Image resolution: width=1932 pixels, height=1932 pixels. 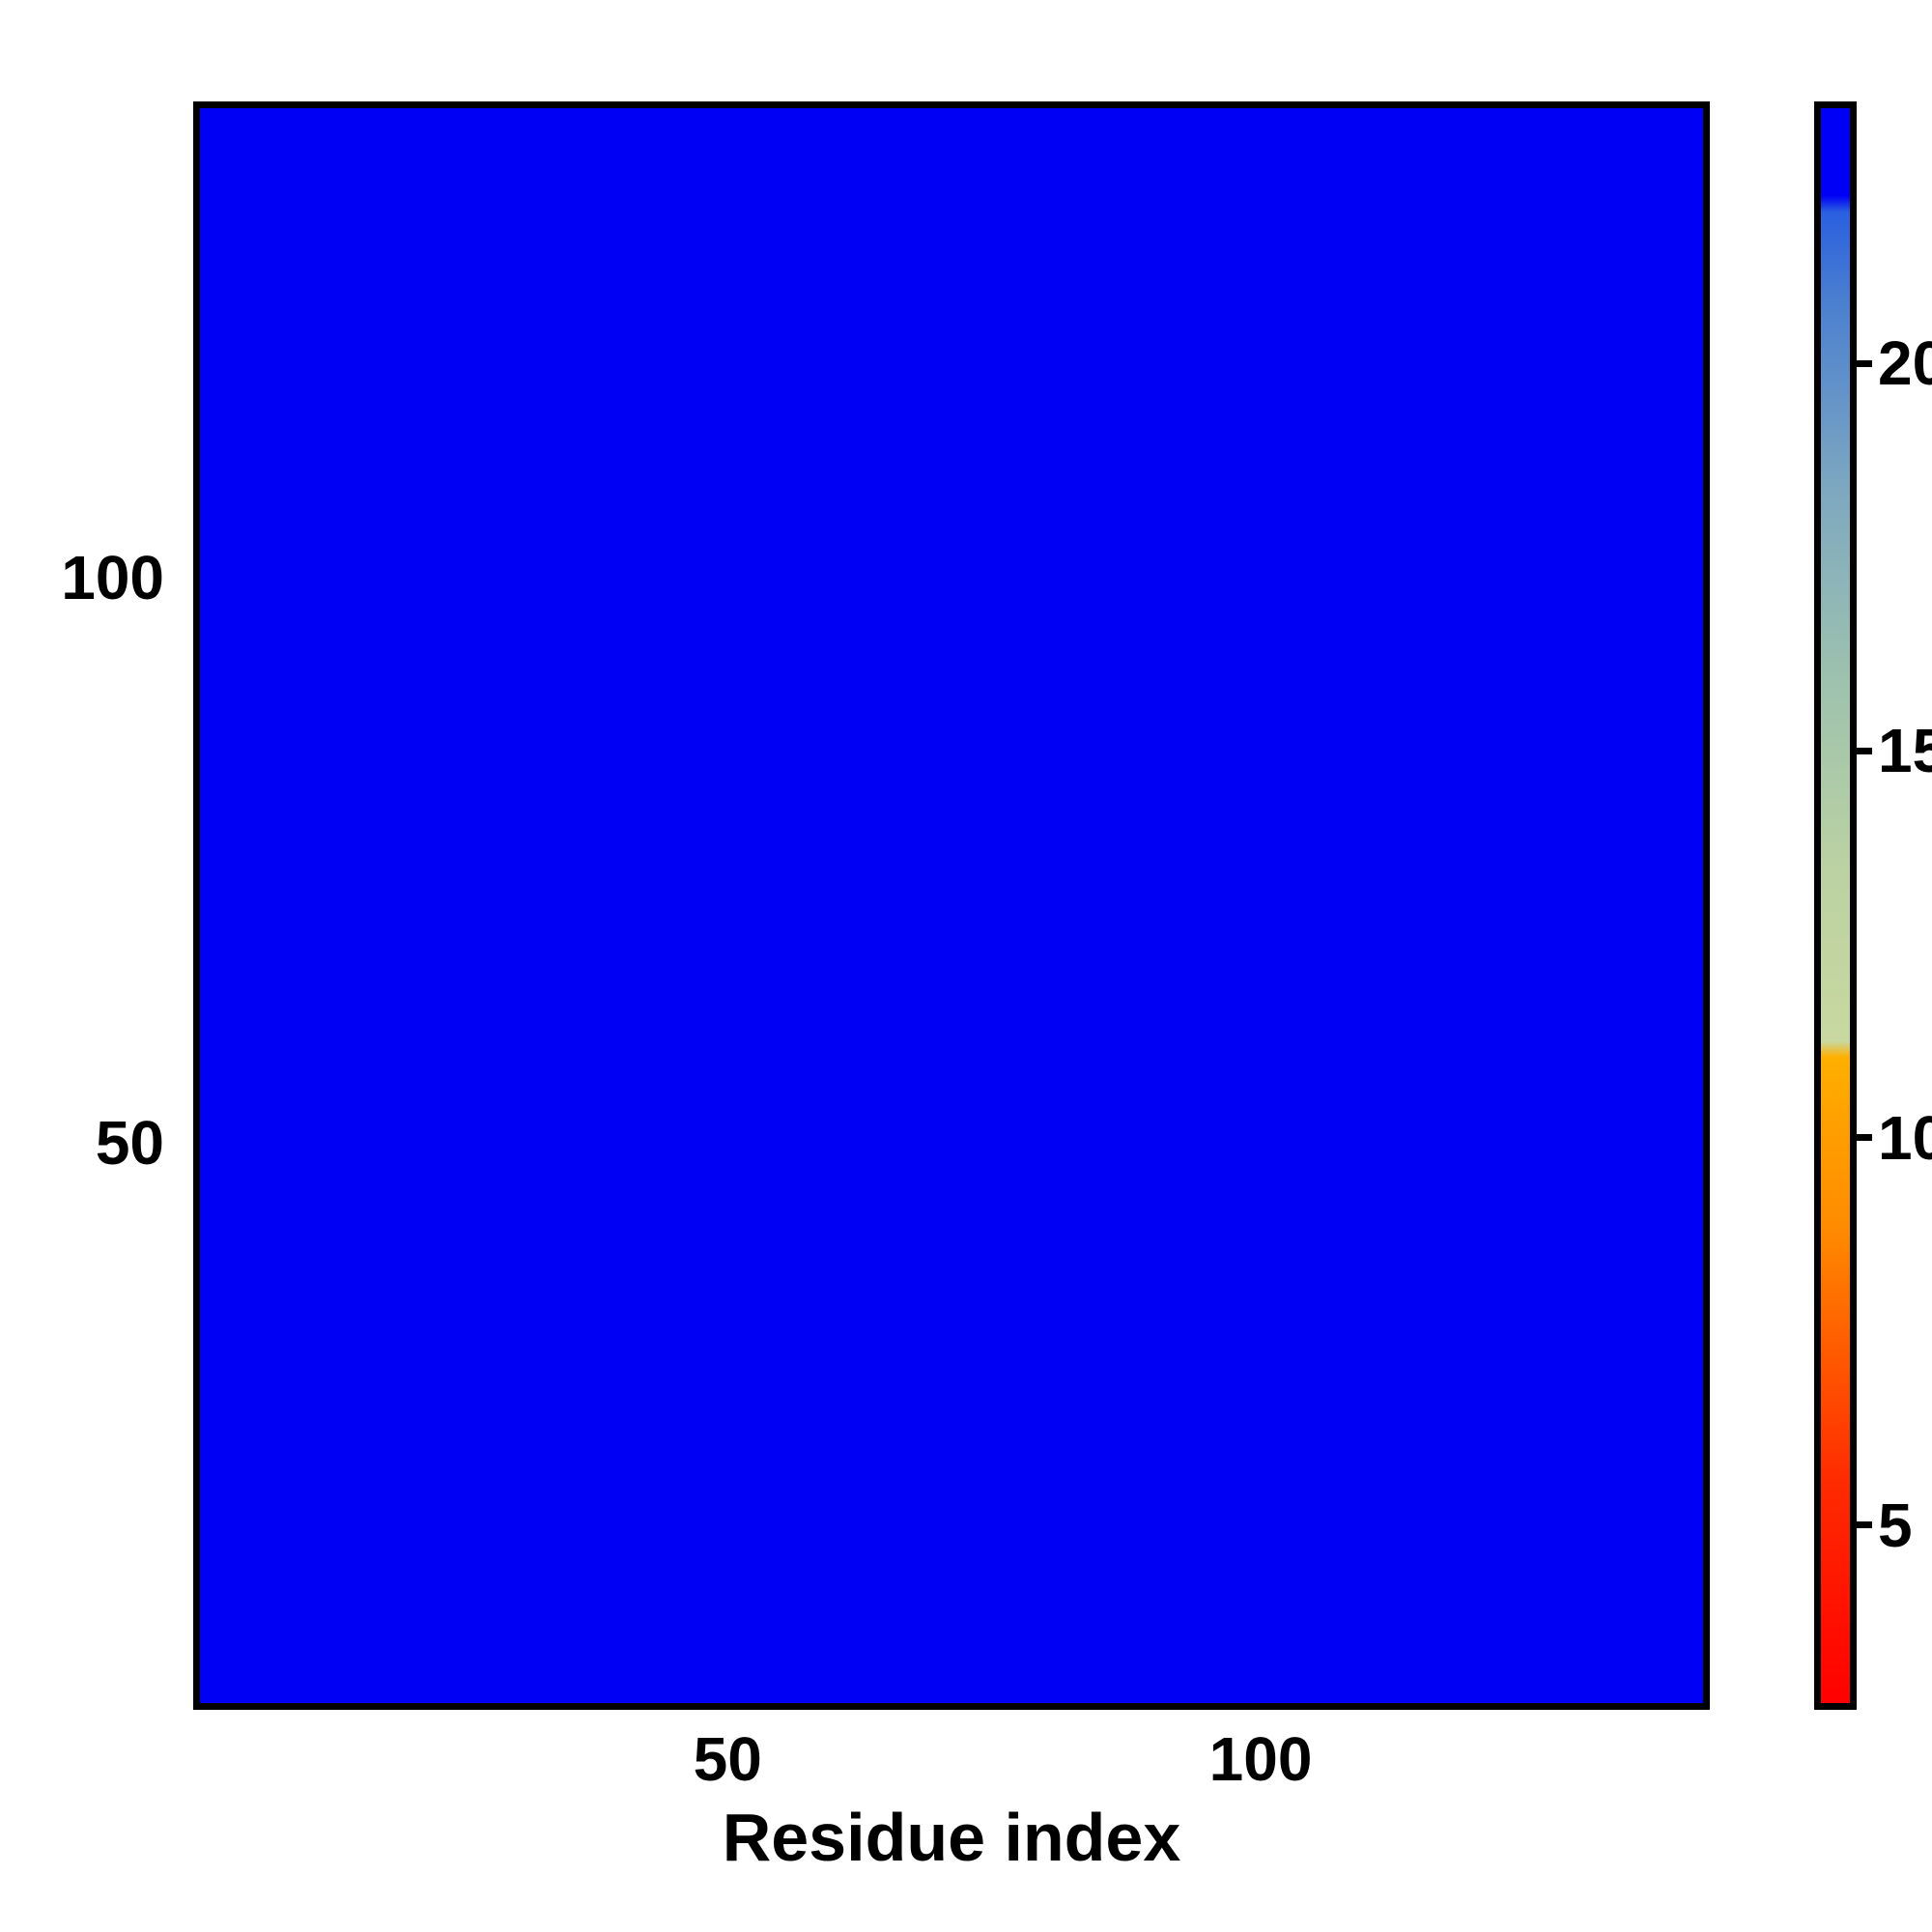 I want to click on colorbar-tick-label-10: 10, so click(x=1905, y=1137).